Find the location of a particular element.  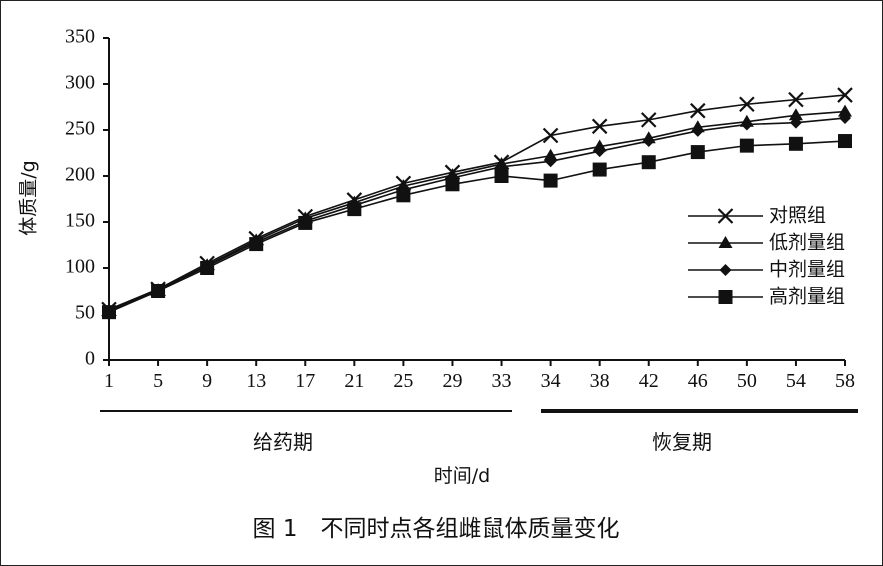

figure-caption: 图 1 不同时点各组雌鼠体质量变化 is located at coordinates (436, 529).